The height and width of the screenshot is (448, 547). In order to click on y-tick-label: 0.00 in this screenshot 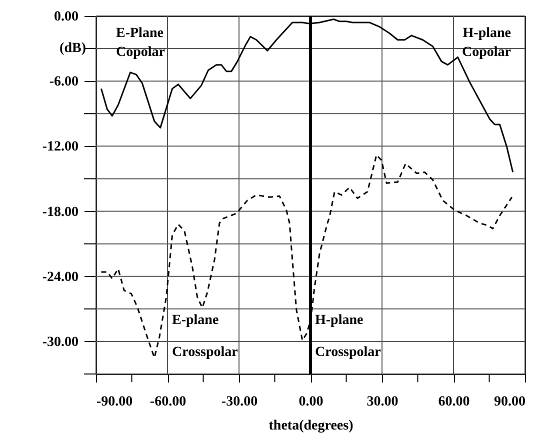, I will do `click(66, 17)`.